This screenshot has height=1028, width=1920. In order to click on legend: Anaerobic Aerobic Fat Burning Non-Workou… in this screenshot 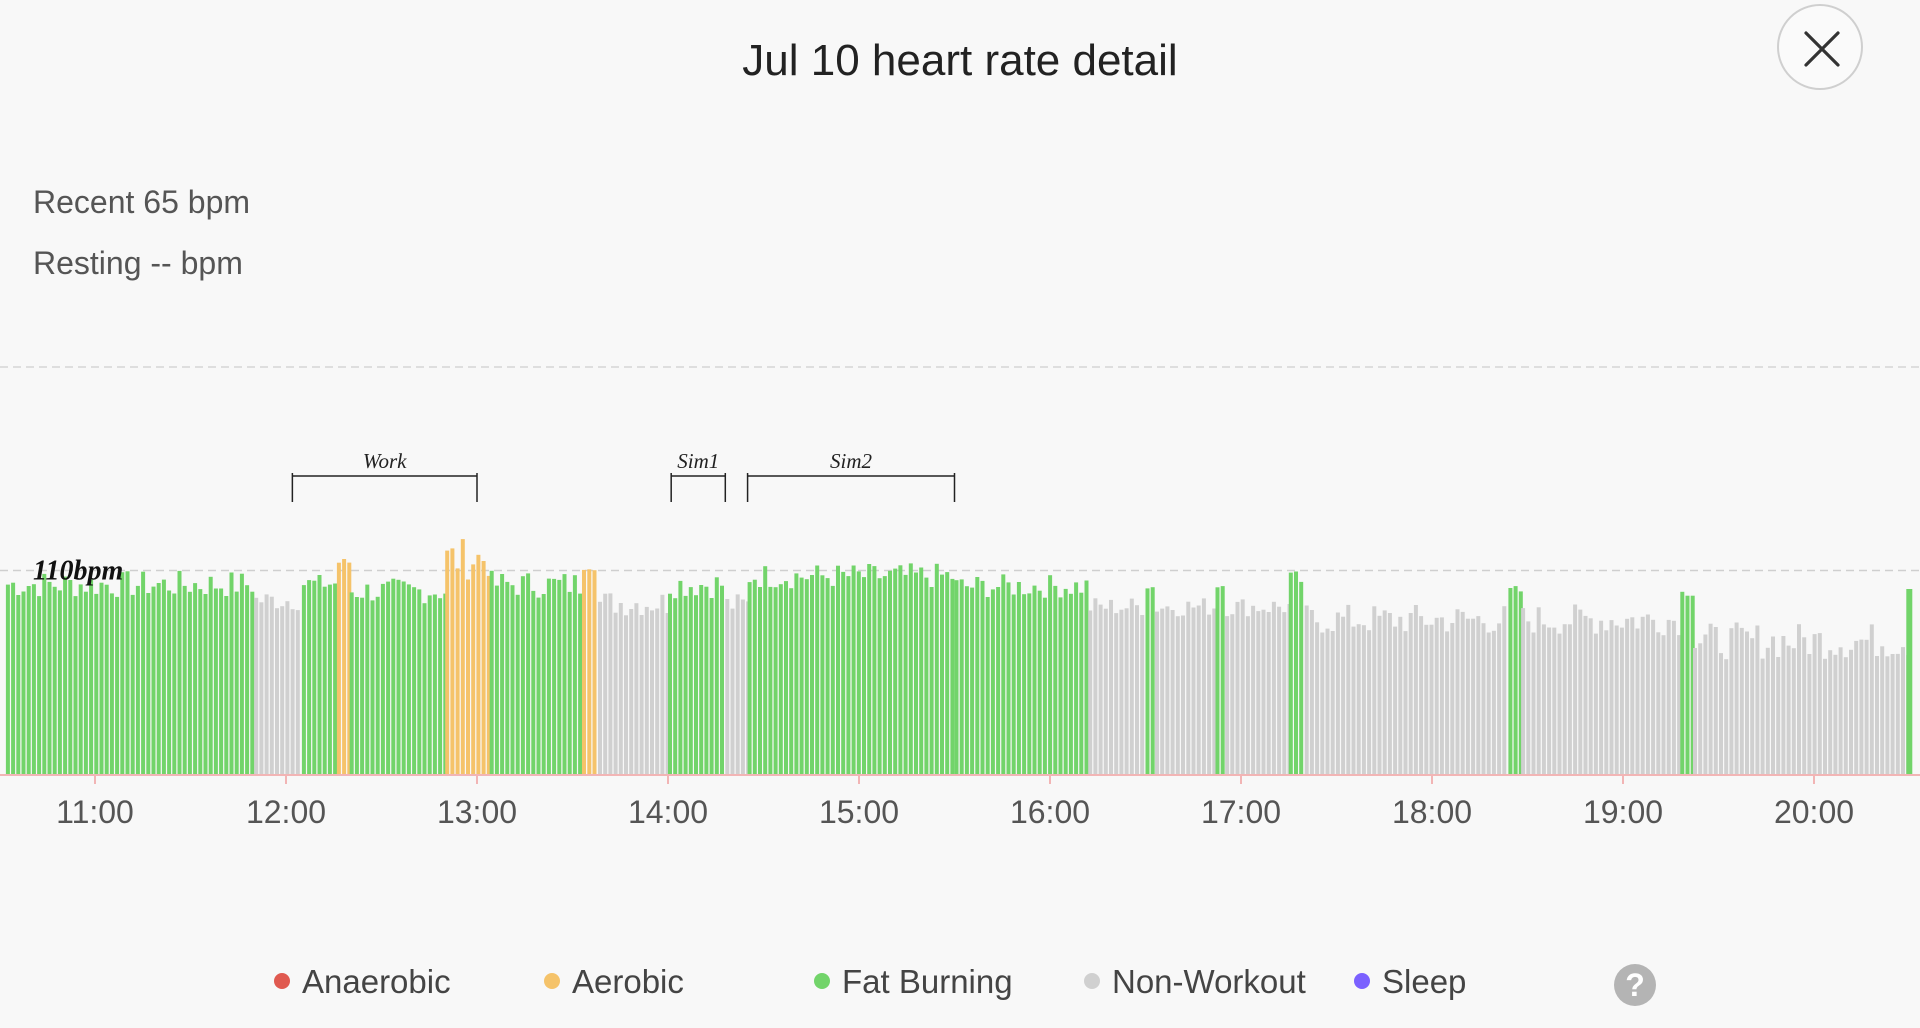, I will do `click(960, 988)`.